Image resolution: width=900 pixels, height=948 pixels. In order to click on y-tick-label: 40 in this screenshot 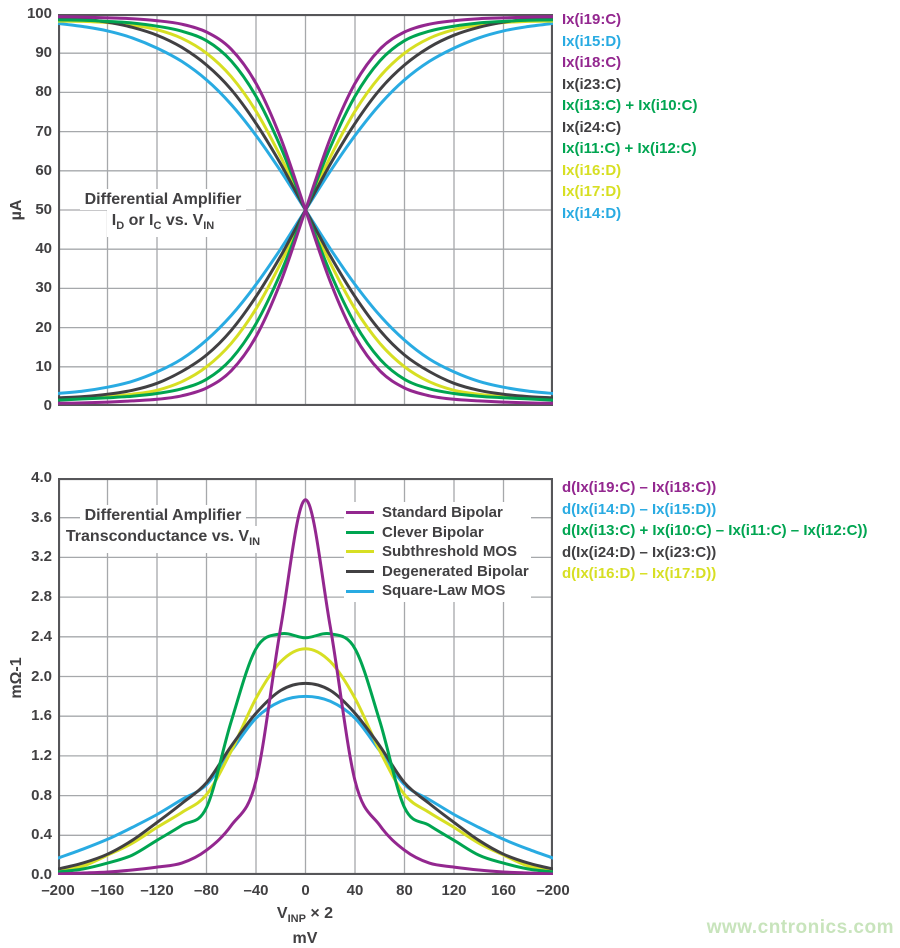, I will do `click(43, 249)`.